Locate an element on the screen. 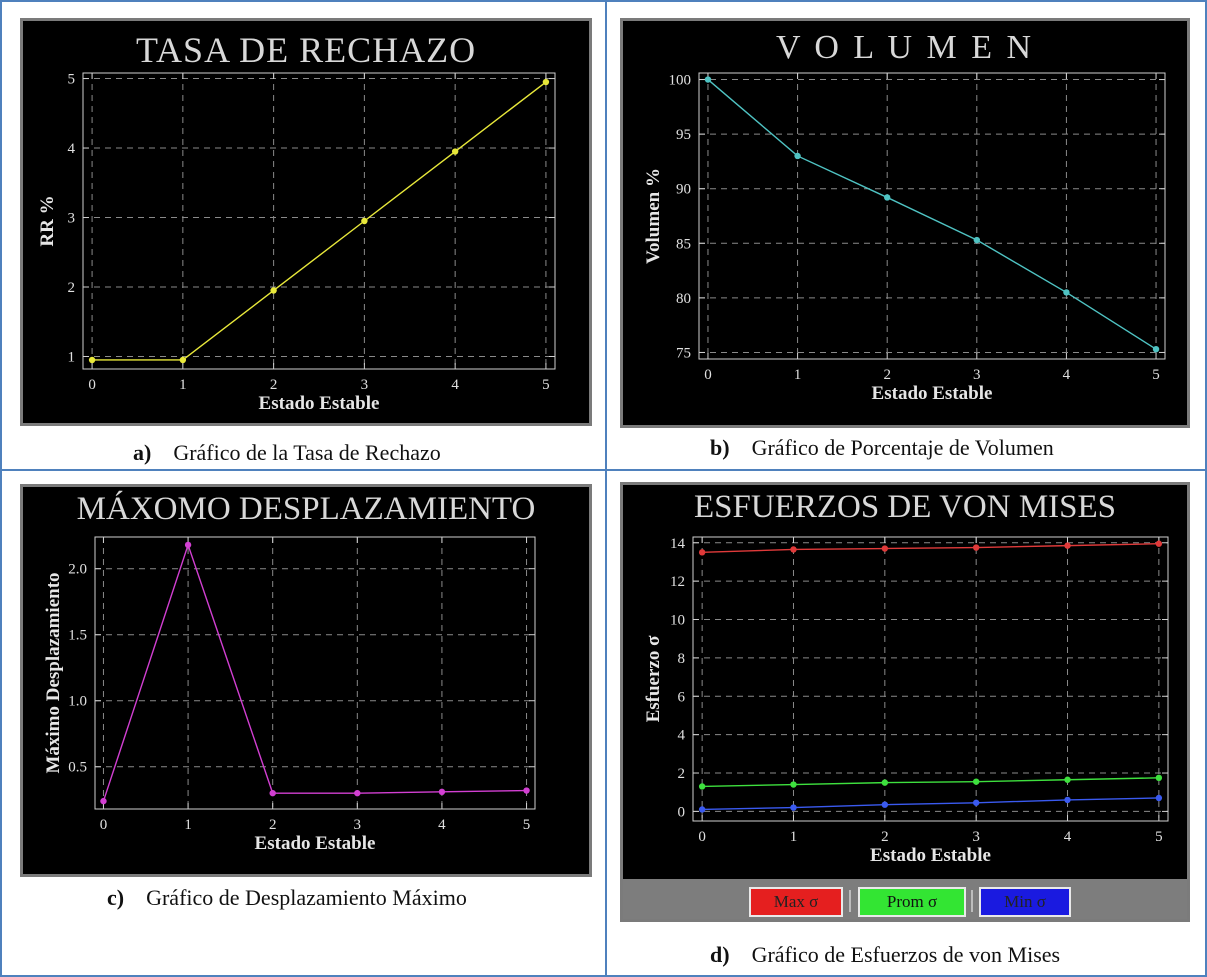  legend-min: Min σ is located at coordinates (1025, 902).